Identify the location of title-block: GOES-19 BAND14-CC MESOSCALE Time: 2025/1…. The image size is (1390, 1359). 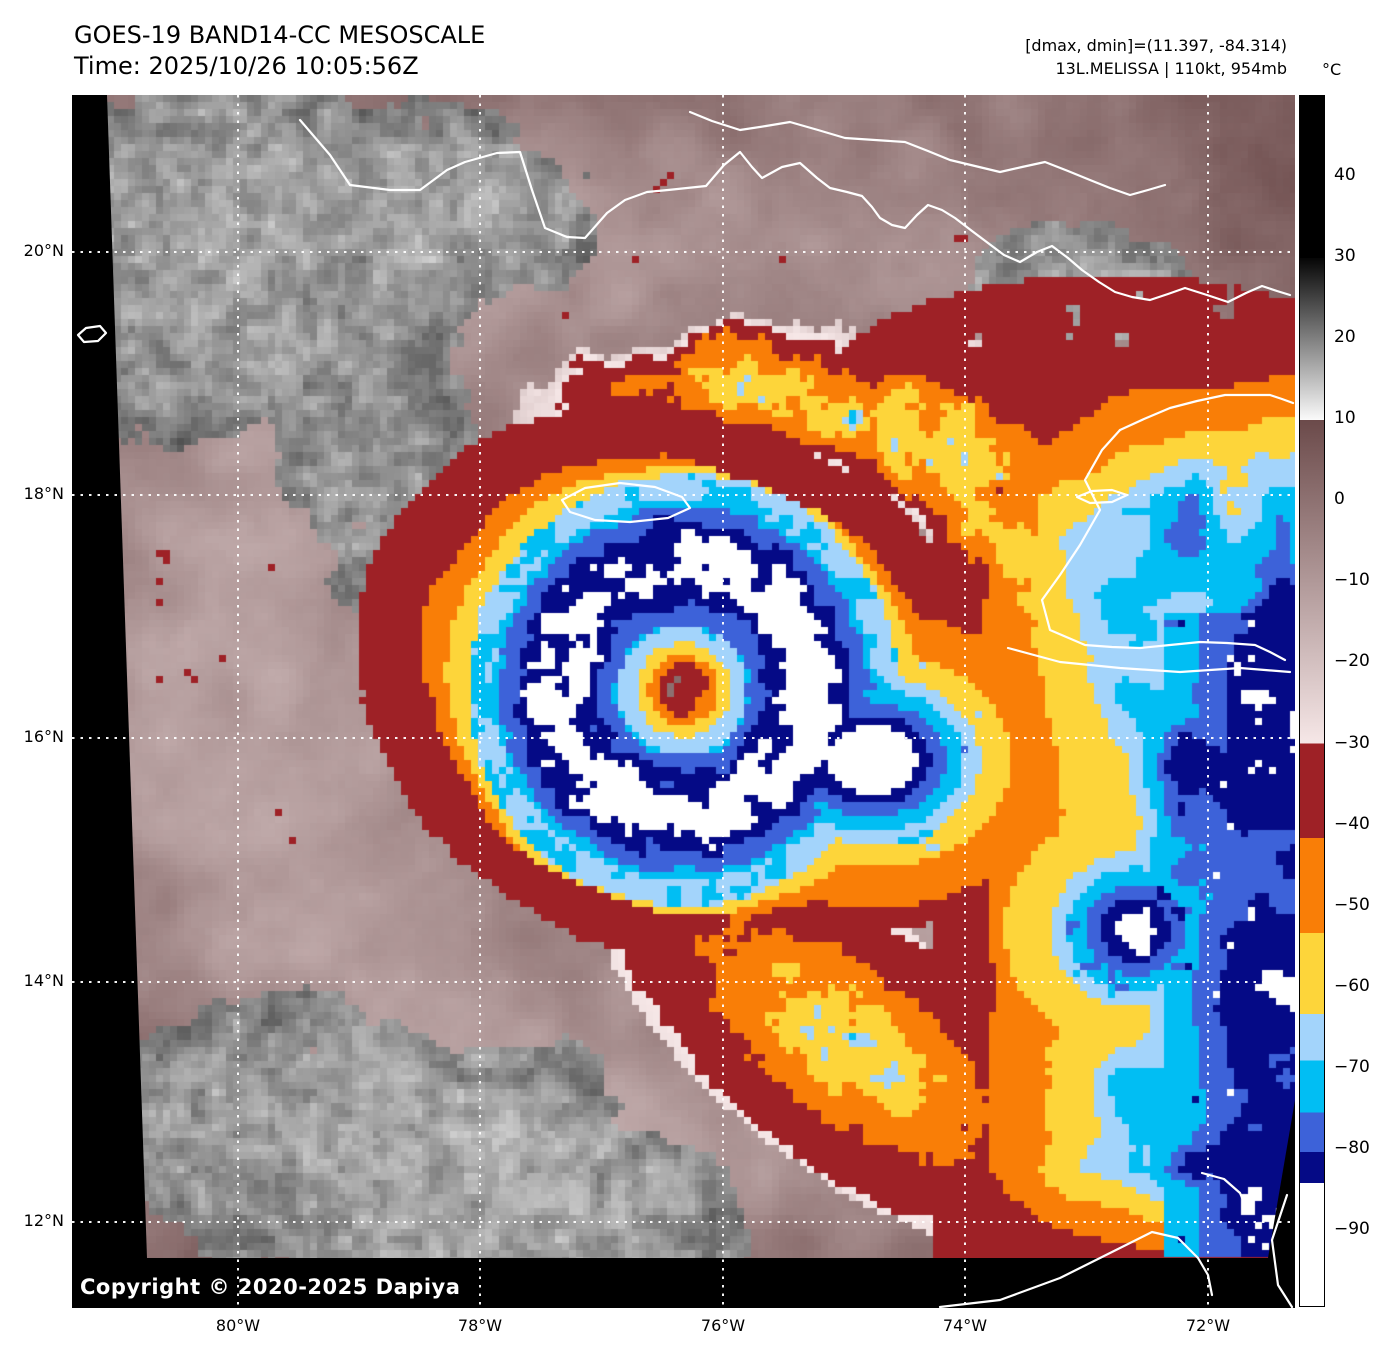
(279, 51).